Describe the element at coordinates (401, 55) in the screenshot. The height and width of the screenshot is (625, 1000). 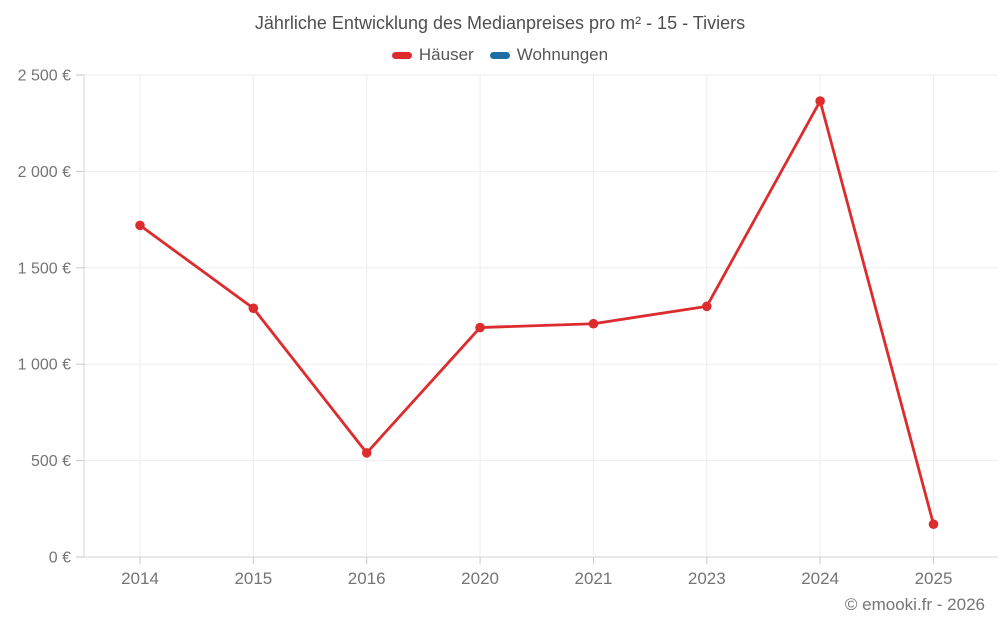
I see `legend-swatch-haeuser-icon` at that location.